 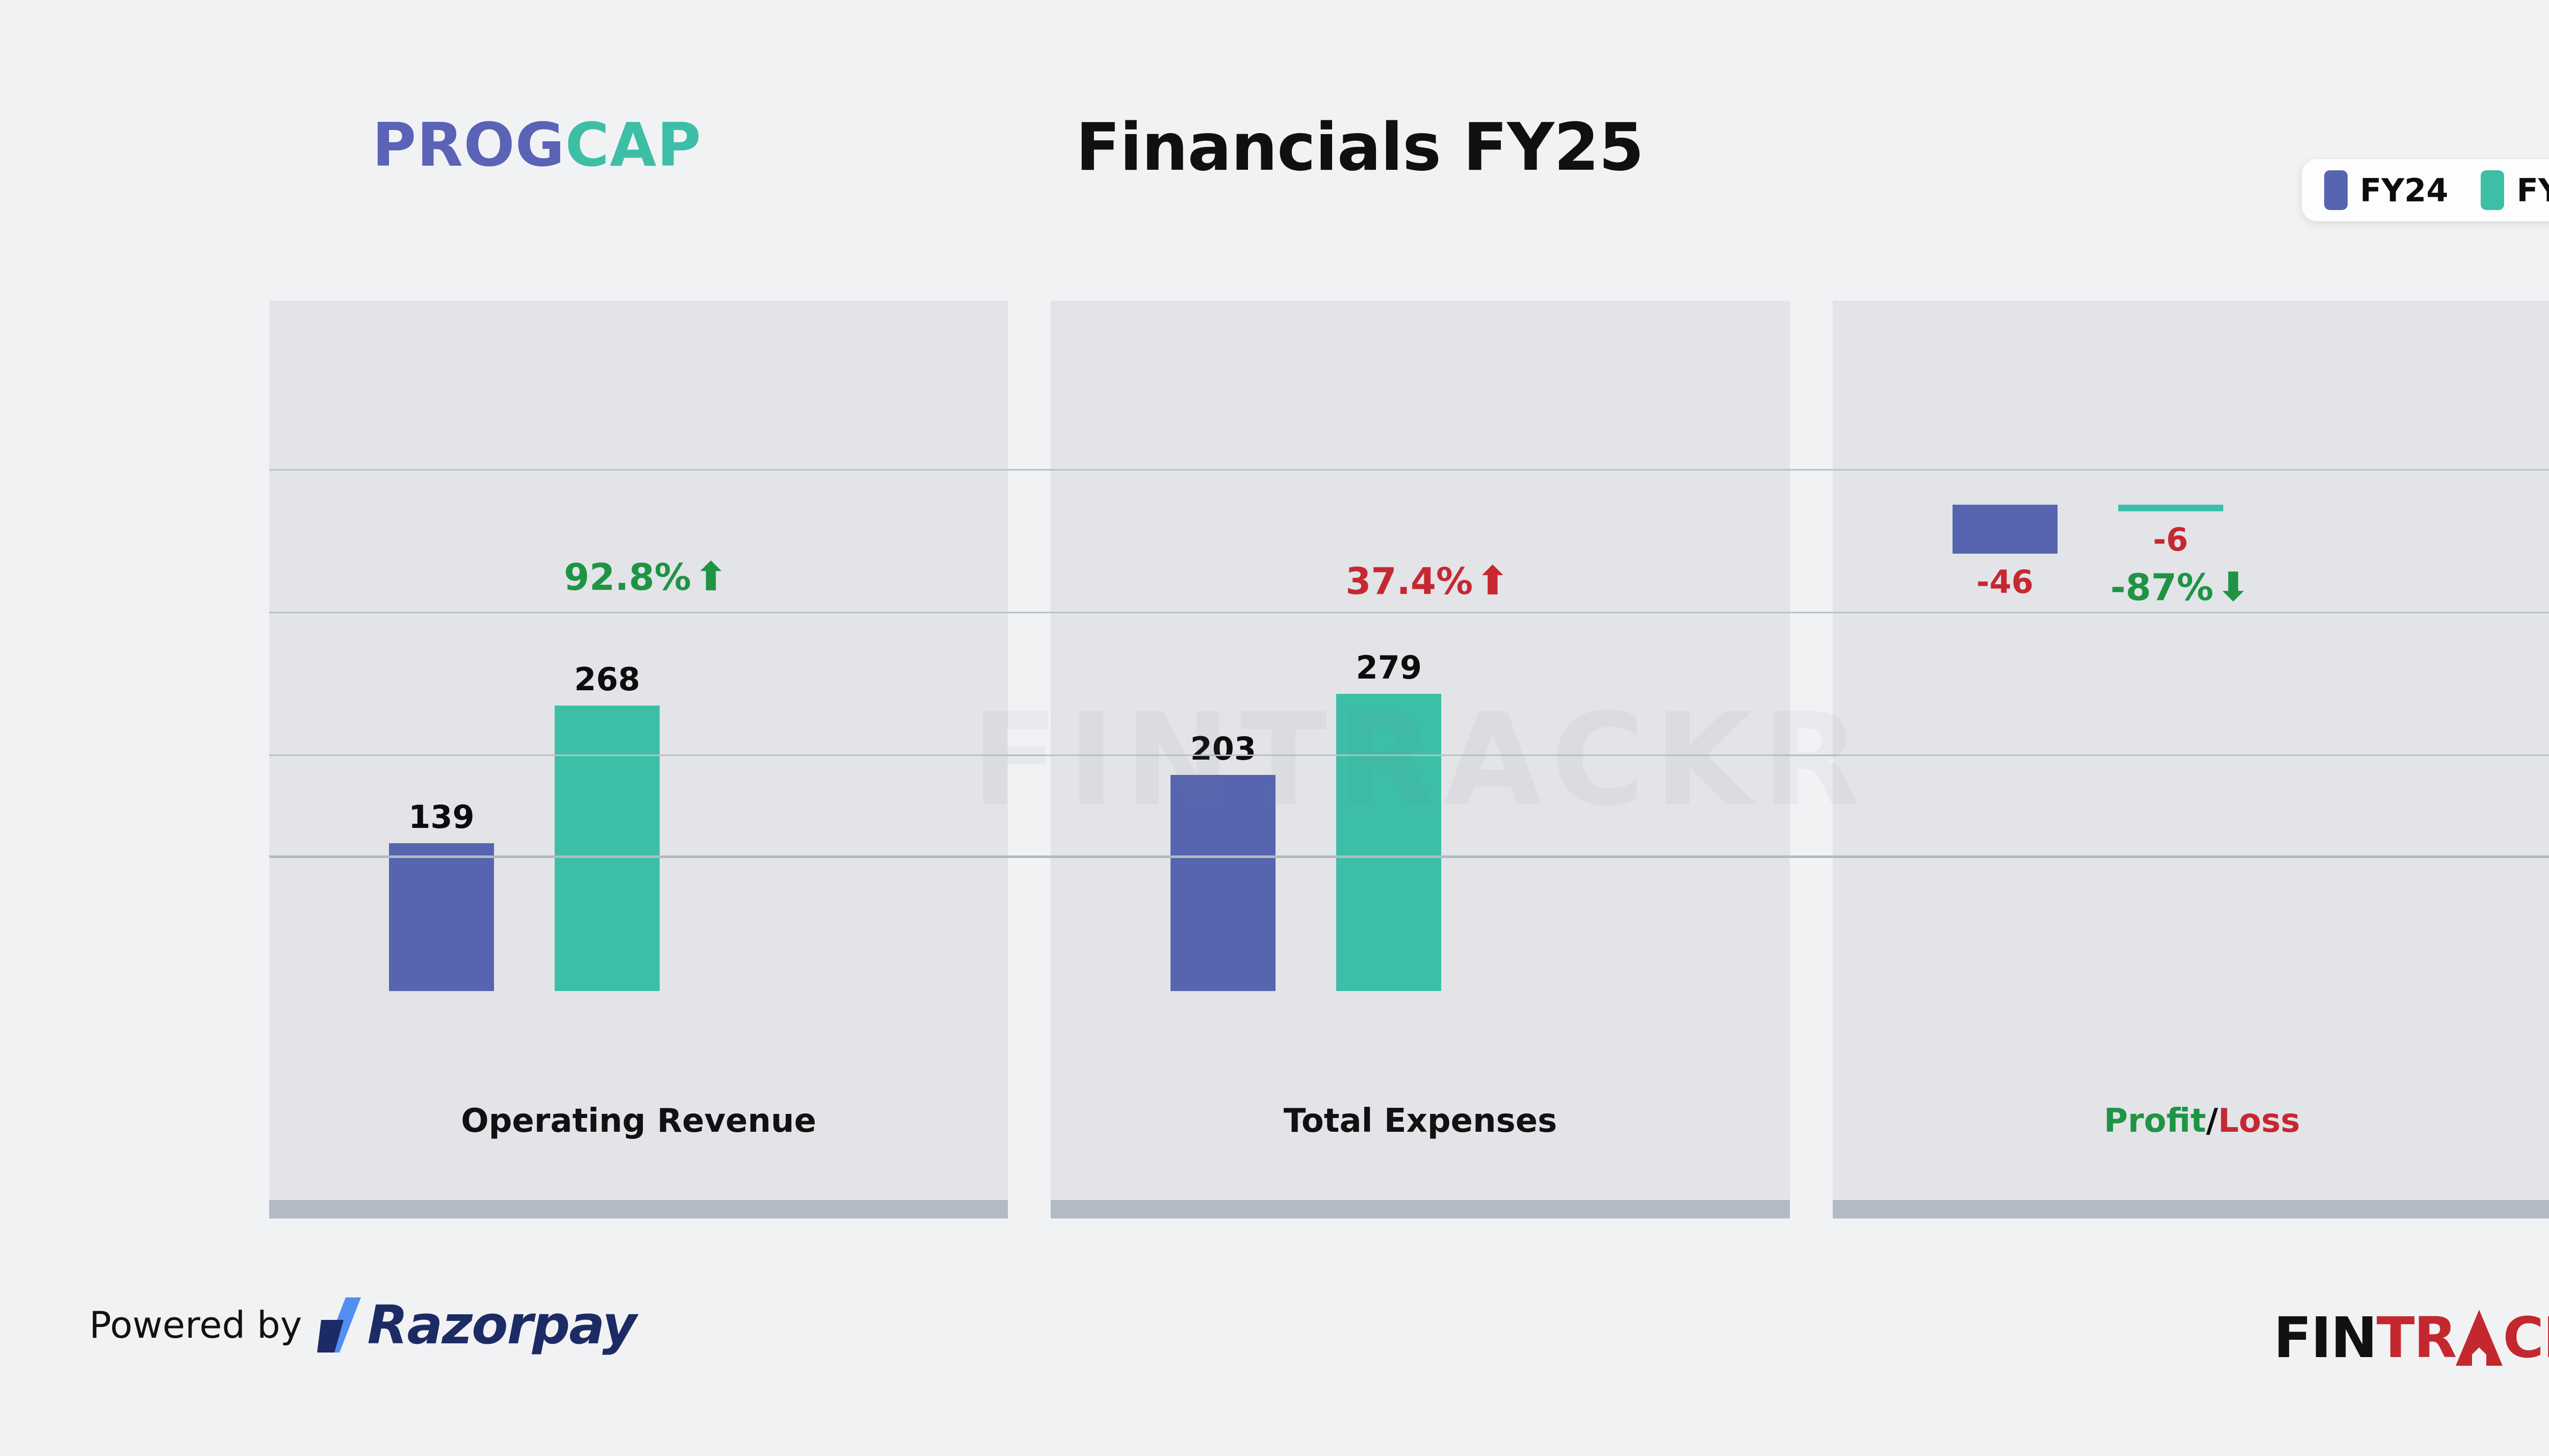 What do you see at coordinates (2532, 190) in the screenshot?
I see `legend-label-fy25: FY25` at bounding box center [2532, 190].